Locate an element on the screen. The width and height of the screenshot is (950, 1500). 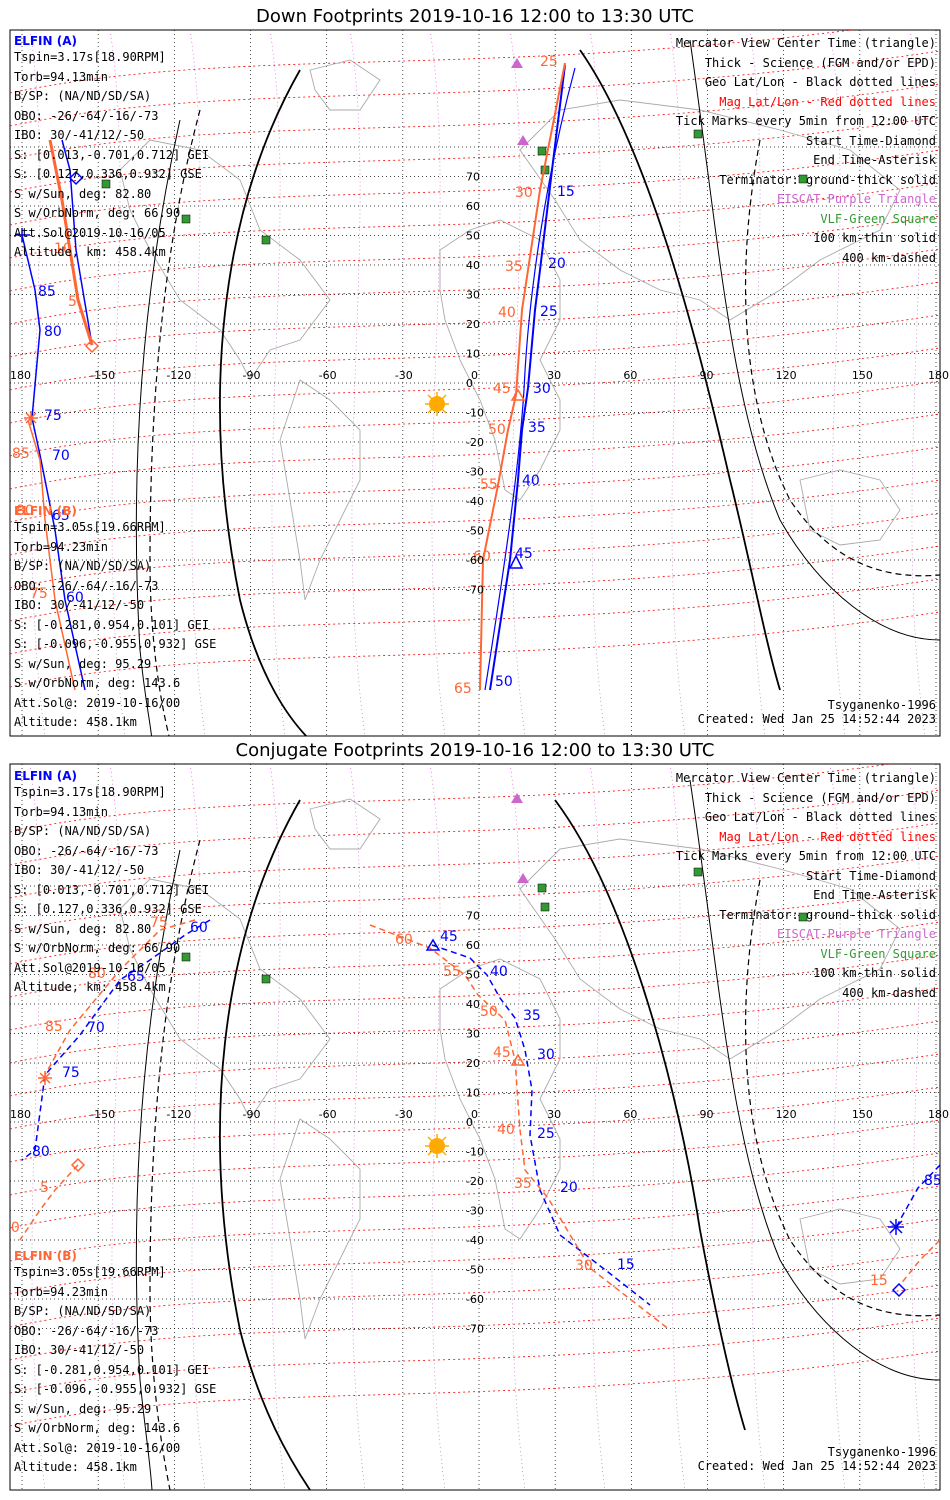
conjugate-elfin-b-info-line: Att.Sol@: 2019-10-16/00 is located at coordinates (97, 1447).